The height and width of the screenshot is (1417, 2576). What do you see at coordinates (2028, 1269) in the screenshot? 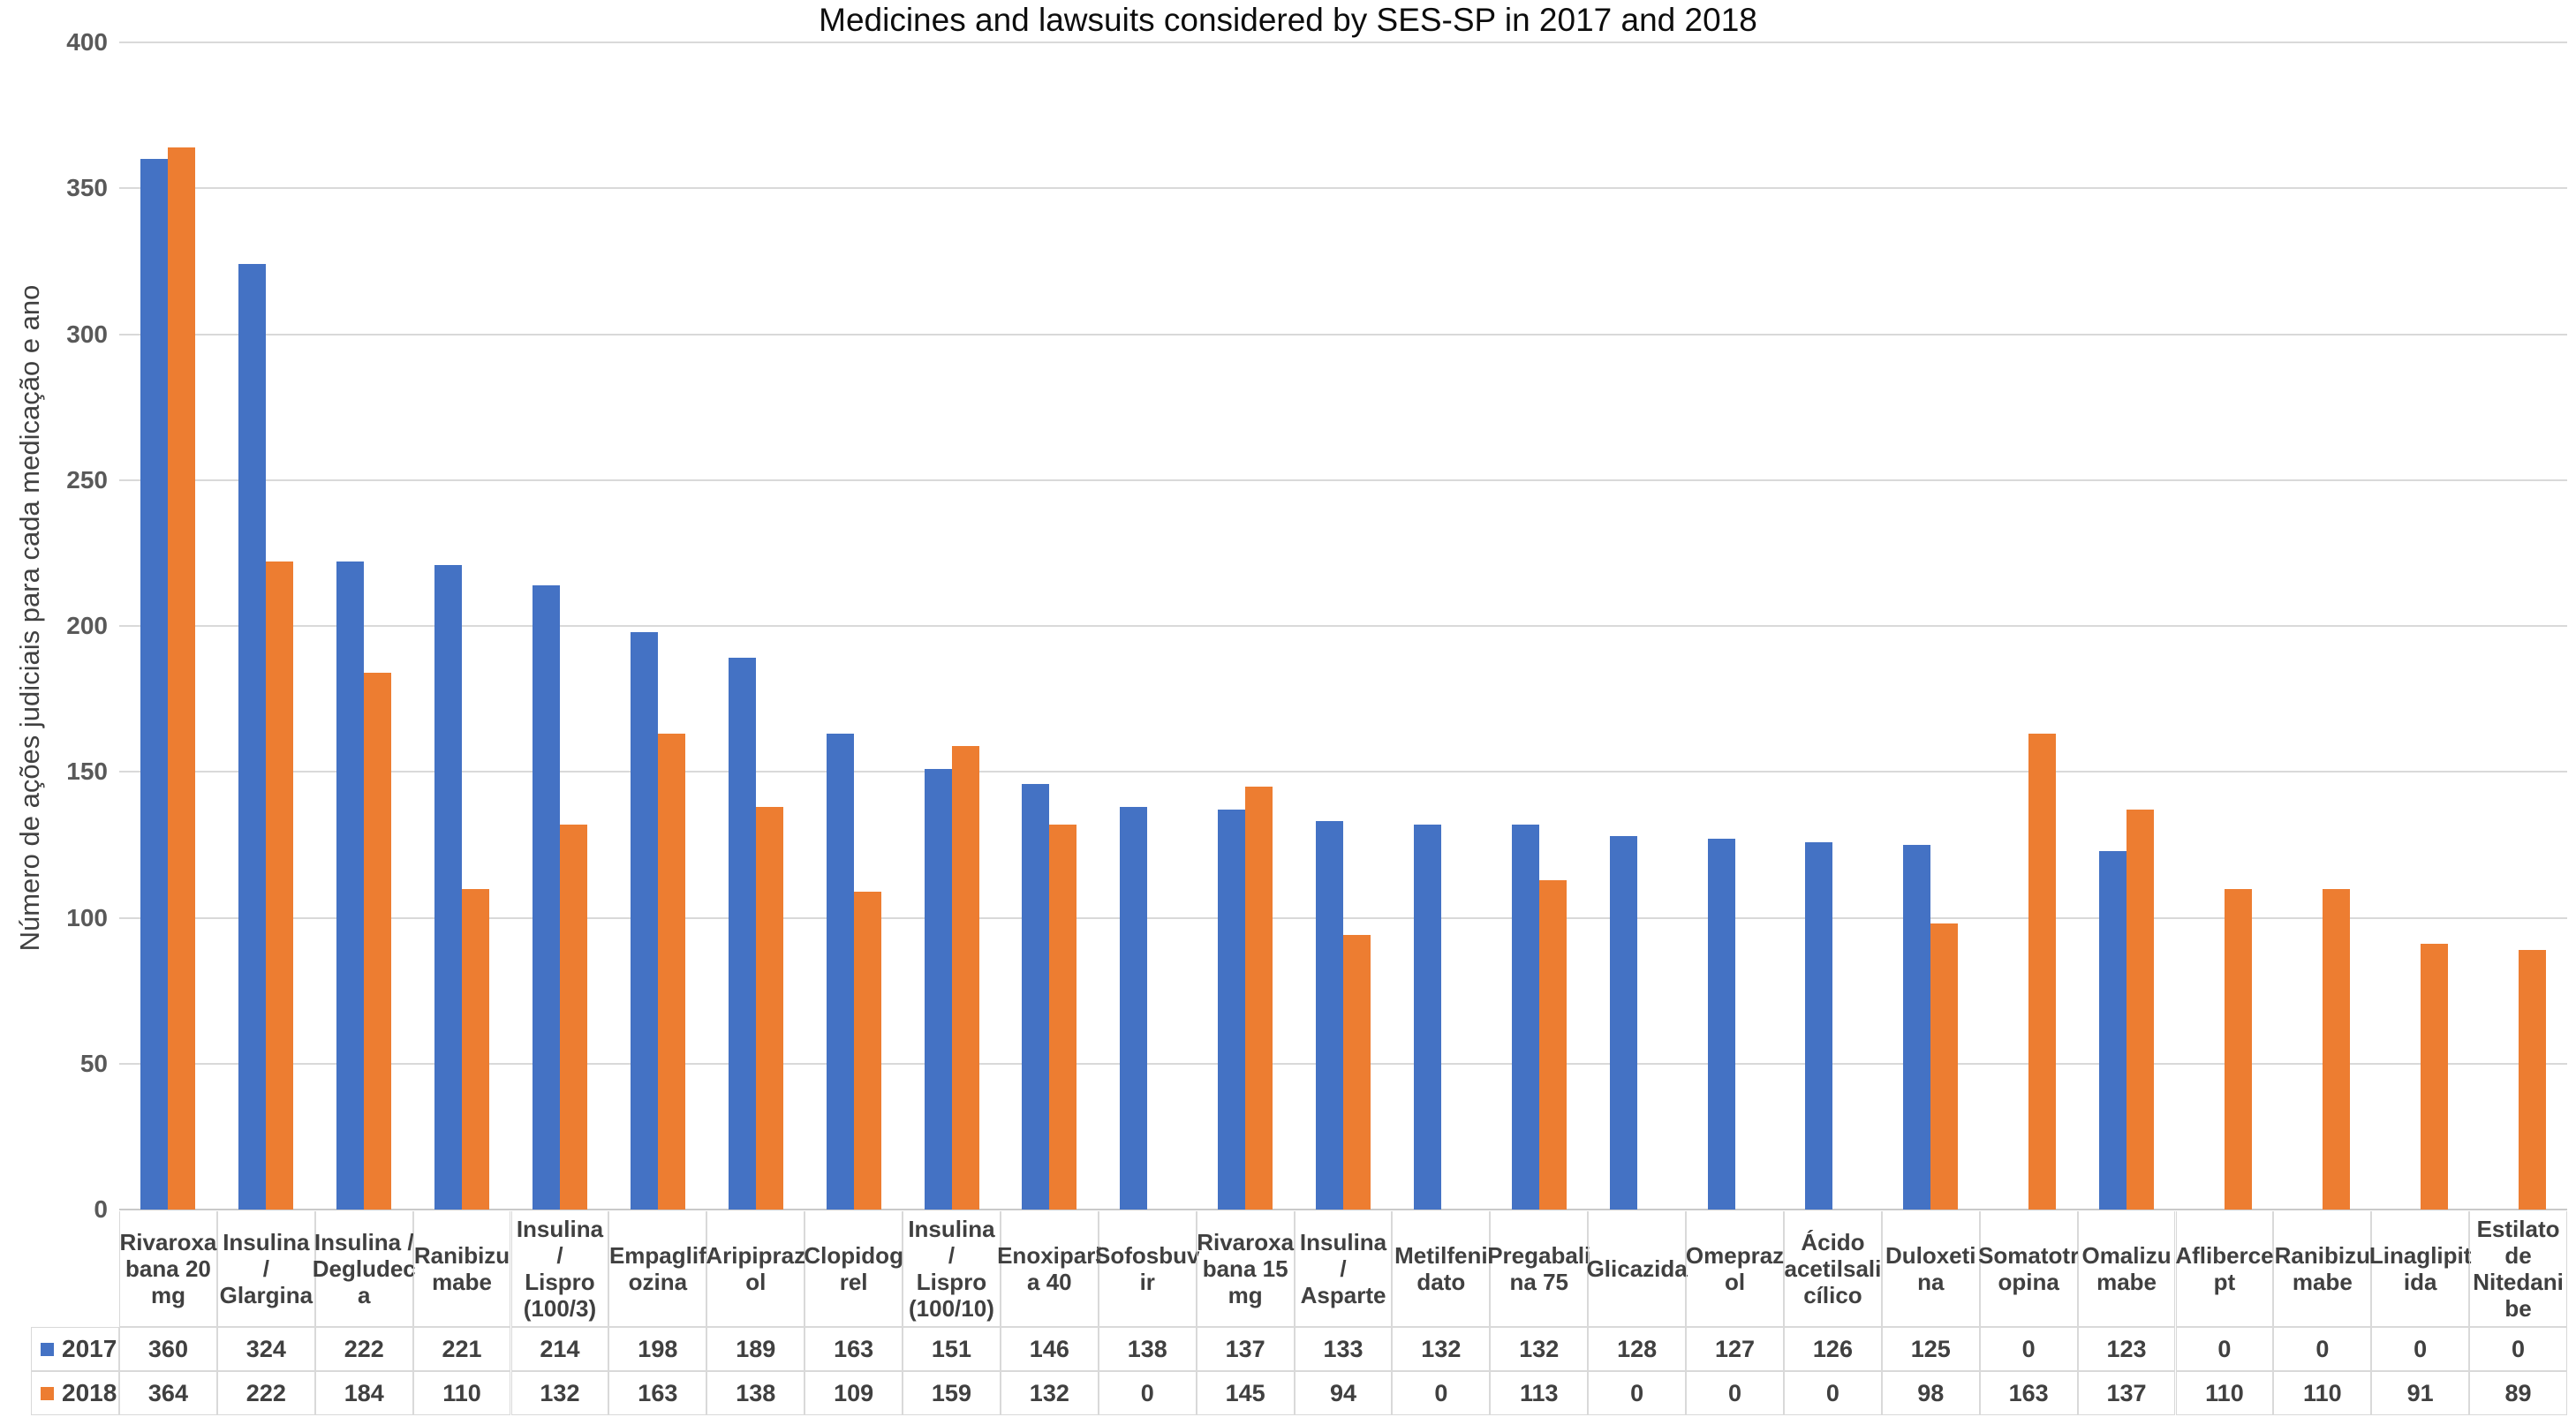
I see `category-label-cell: Somatotr opina` at bounding box center [2028, 1269].